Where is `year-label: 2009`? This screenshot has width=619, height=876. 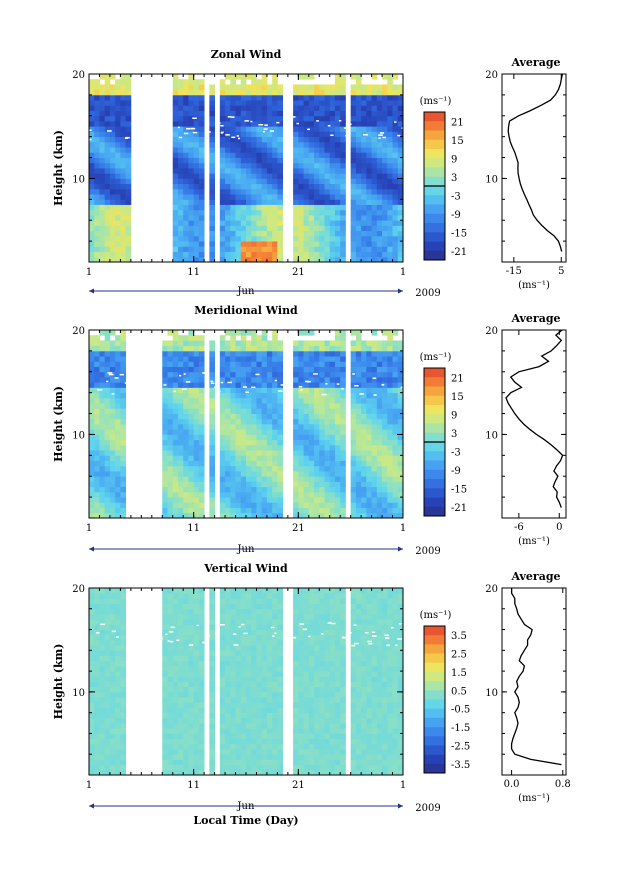
year-label: 2009 is located at coordinates (427, 293).